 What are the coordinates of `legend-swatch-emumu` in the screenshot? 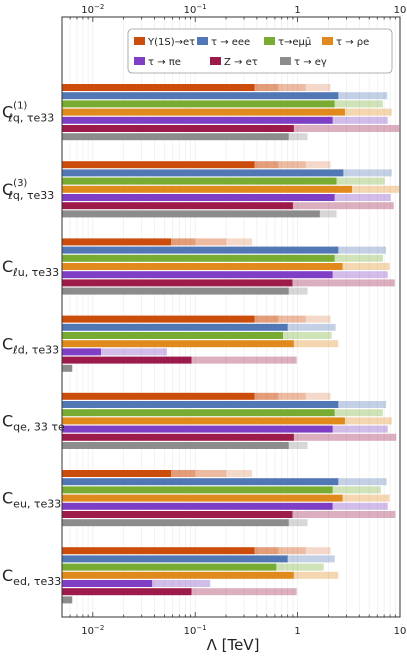 It's located at (269, 41).